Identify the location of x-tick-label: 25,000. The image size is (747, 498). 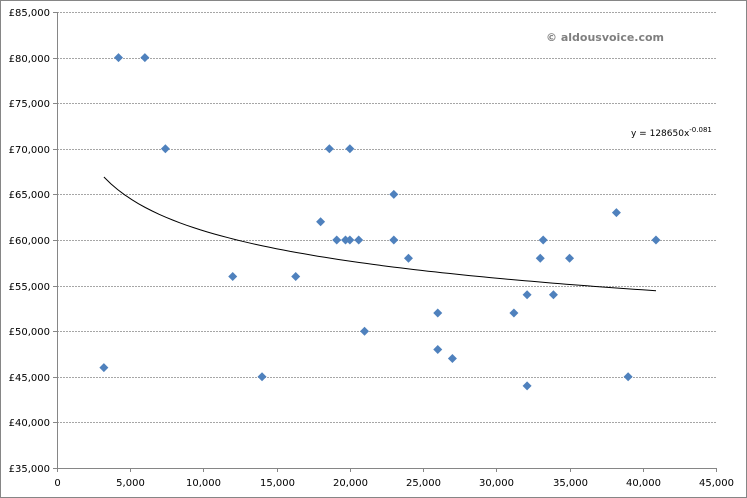
(423, 483).